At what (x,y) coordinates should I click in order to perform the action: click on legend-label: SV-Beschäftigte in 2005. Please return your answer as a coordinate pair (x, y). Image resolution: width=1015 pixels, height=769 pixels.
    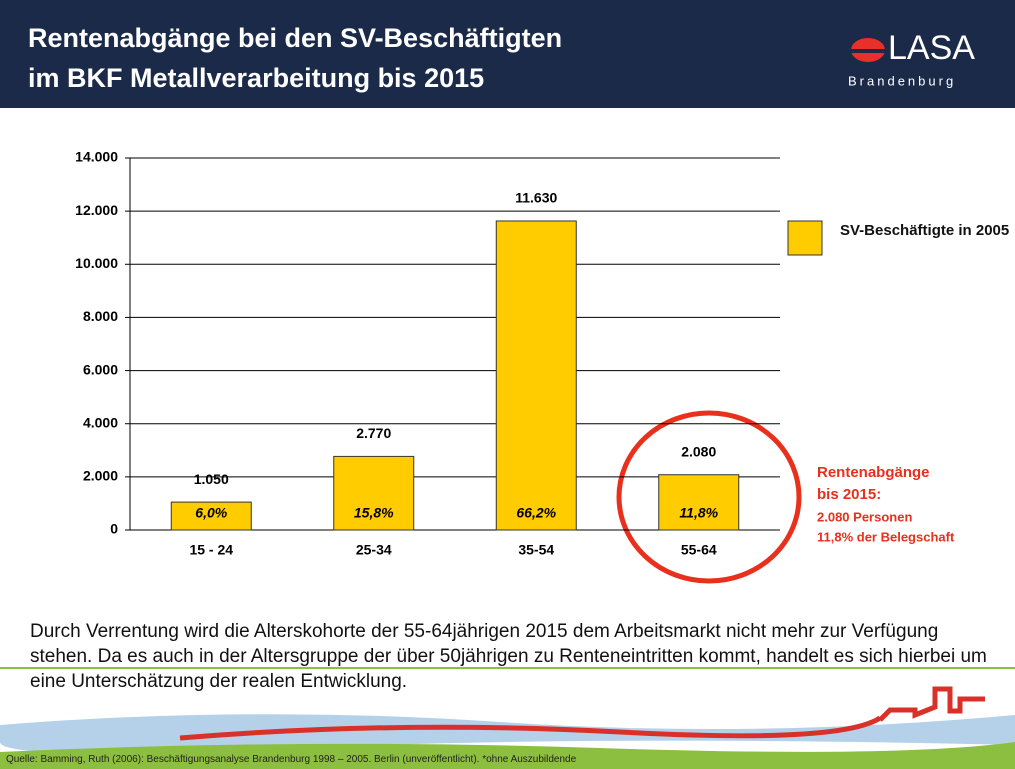
    Looking at the image, I should click on (925, 230).